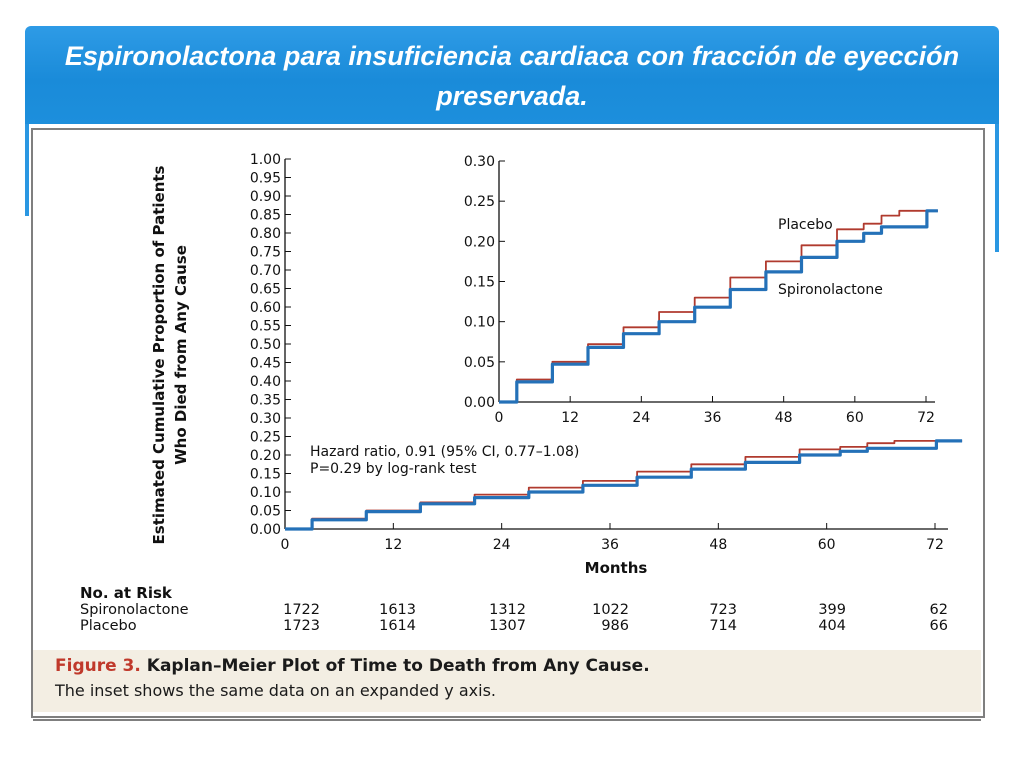  What do you see at coordinates (265, 216) in the screenshot?
I see `y-tick-label: 0.85` at bounding box center [265, 216].